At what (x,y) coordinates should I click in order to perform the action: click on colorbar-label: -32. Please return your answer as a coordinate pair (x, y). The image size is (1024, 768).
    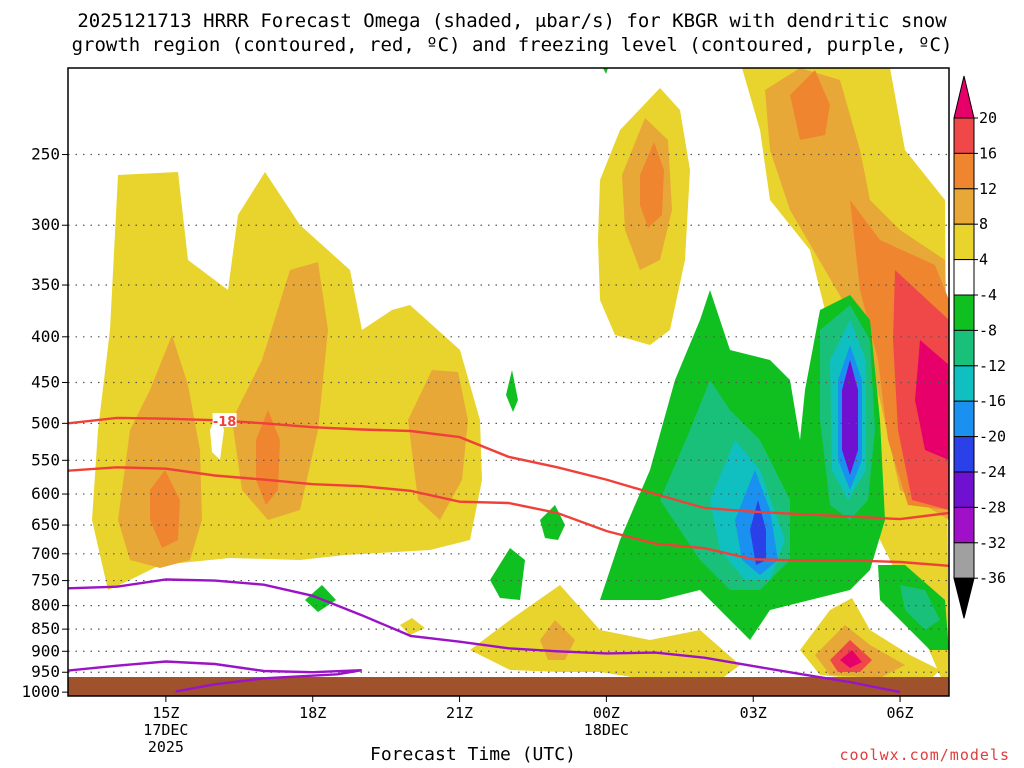
    Looking at the image, I should click on (992, 543).